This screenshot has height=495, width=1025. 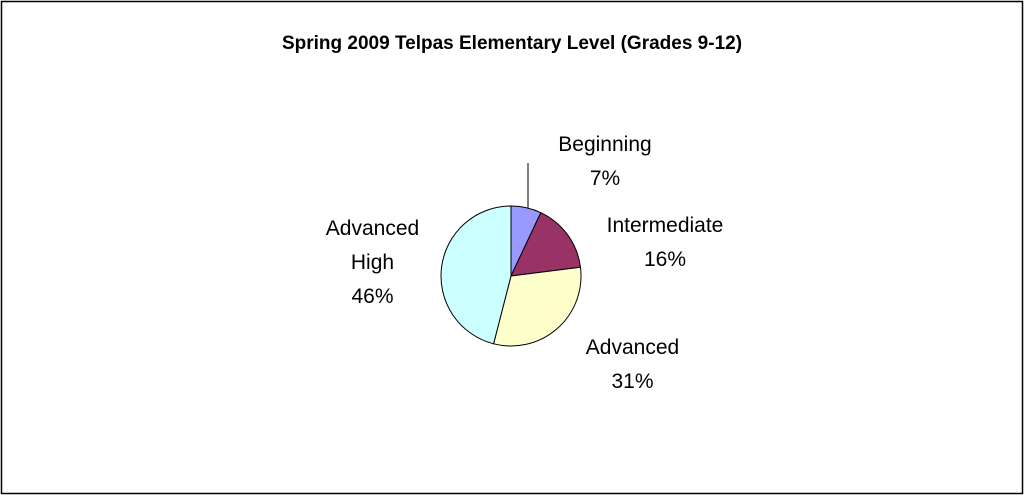 What do you see at coordinates (605, 144) in the screenshot?
I see `category-label: Beginning` at bounding box center [605, 144].